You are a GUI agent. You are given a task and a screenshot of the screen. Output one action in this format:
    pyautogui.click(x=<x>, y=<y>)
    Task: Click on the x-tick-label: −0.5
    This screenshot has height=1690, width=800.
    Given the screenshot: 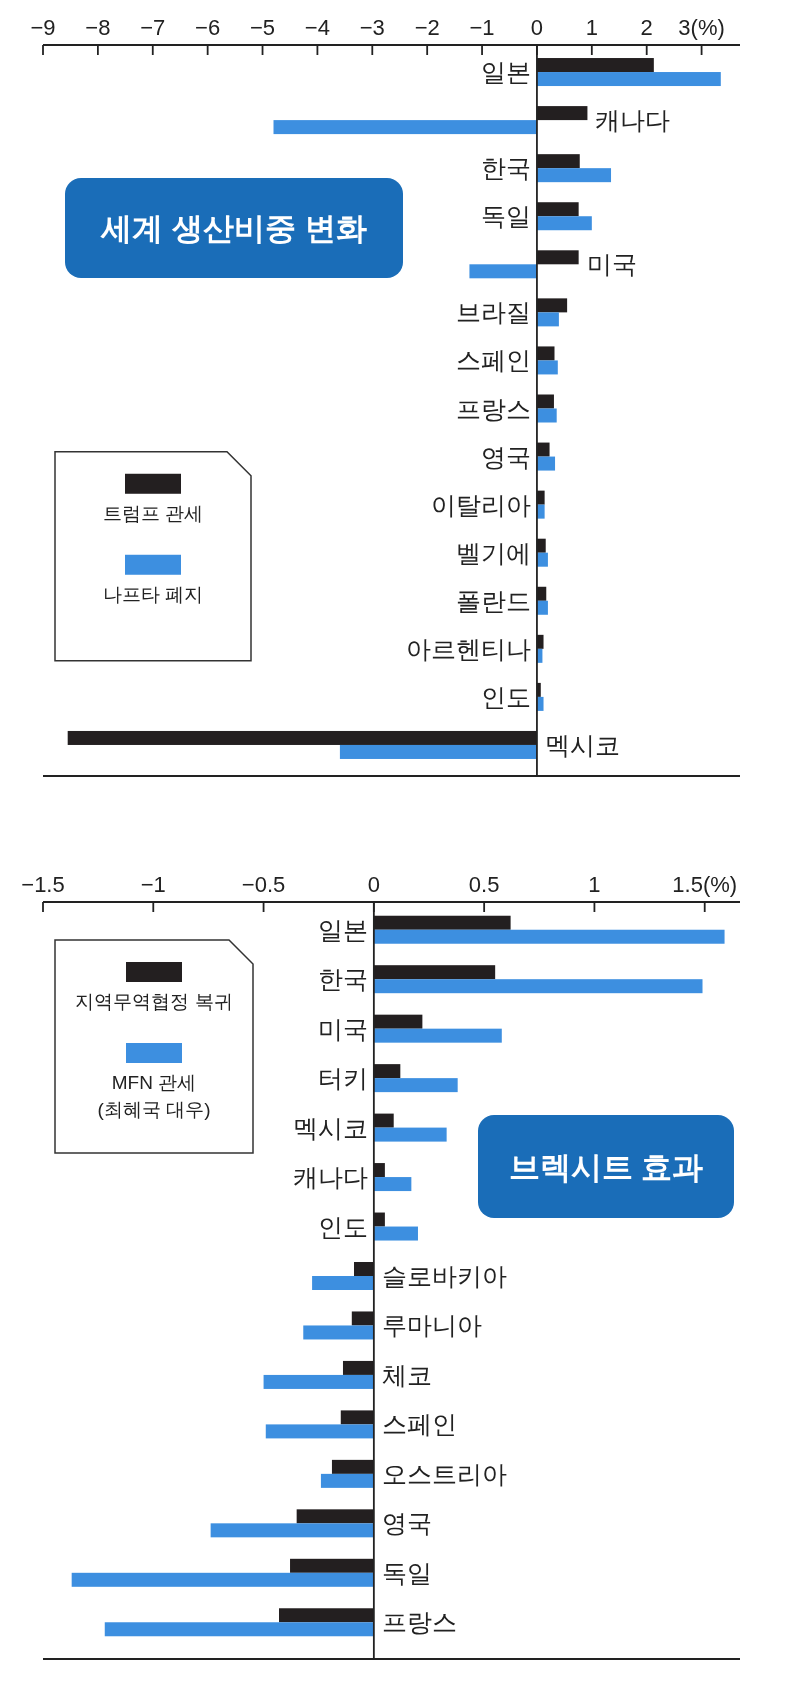 What is the action you would take?
    pyautogui.click(x=263, y=884)
    